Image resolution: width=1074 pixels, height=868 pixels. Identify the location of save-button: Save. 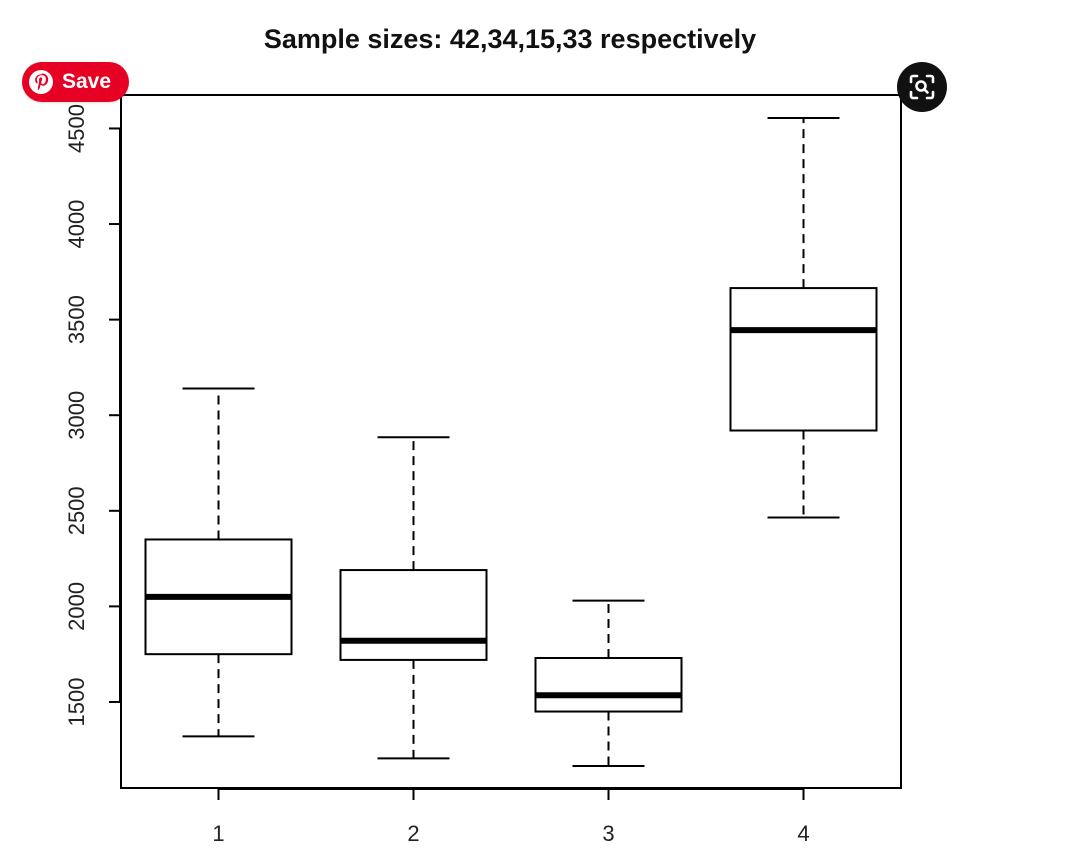
(76, 82).